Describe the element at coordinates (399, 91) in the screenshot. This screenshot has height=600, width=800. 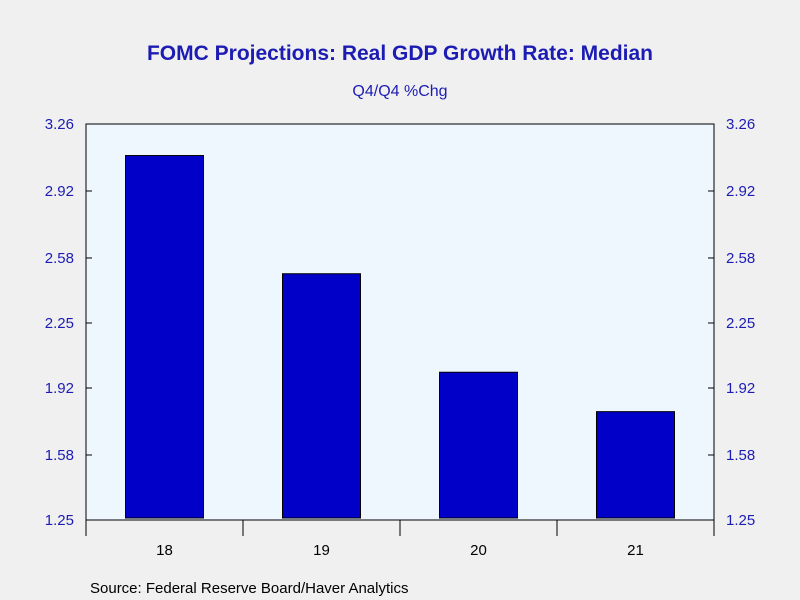
I see `chart-subtitle: Q4/Q4 %Chg` at that location.